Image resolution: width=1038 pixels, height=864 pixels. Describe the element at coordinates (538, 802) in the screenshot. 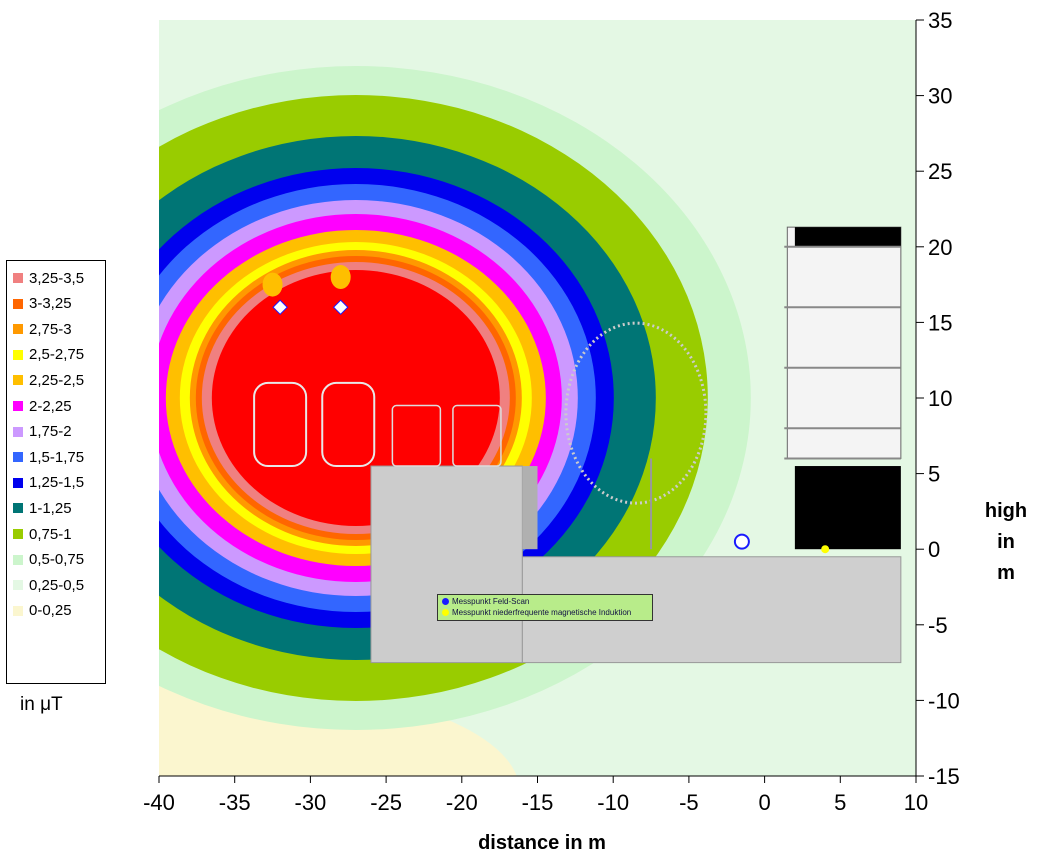

I see `x-tick-label: -15` at that location.